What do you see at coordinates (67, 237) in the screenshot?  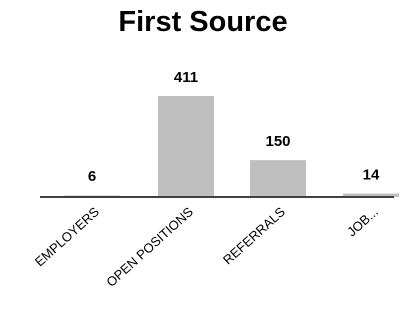 I see `x-tick-label-0: EMPLOYERS` at bounding box center [67, 237].